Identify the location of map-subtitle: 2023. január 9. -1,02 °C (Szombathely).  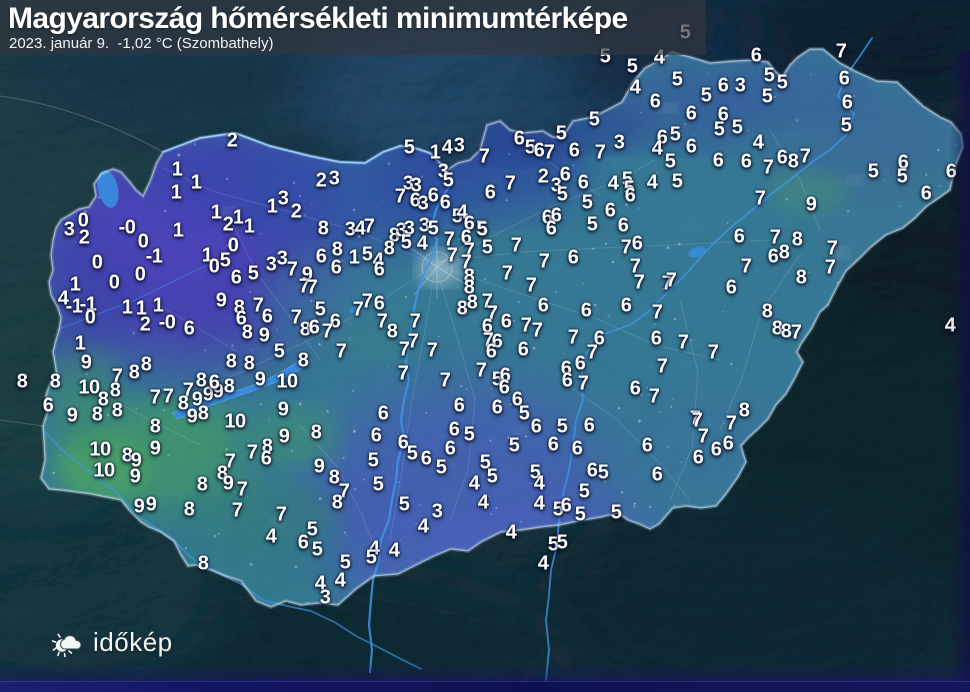
(141, 43).